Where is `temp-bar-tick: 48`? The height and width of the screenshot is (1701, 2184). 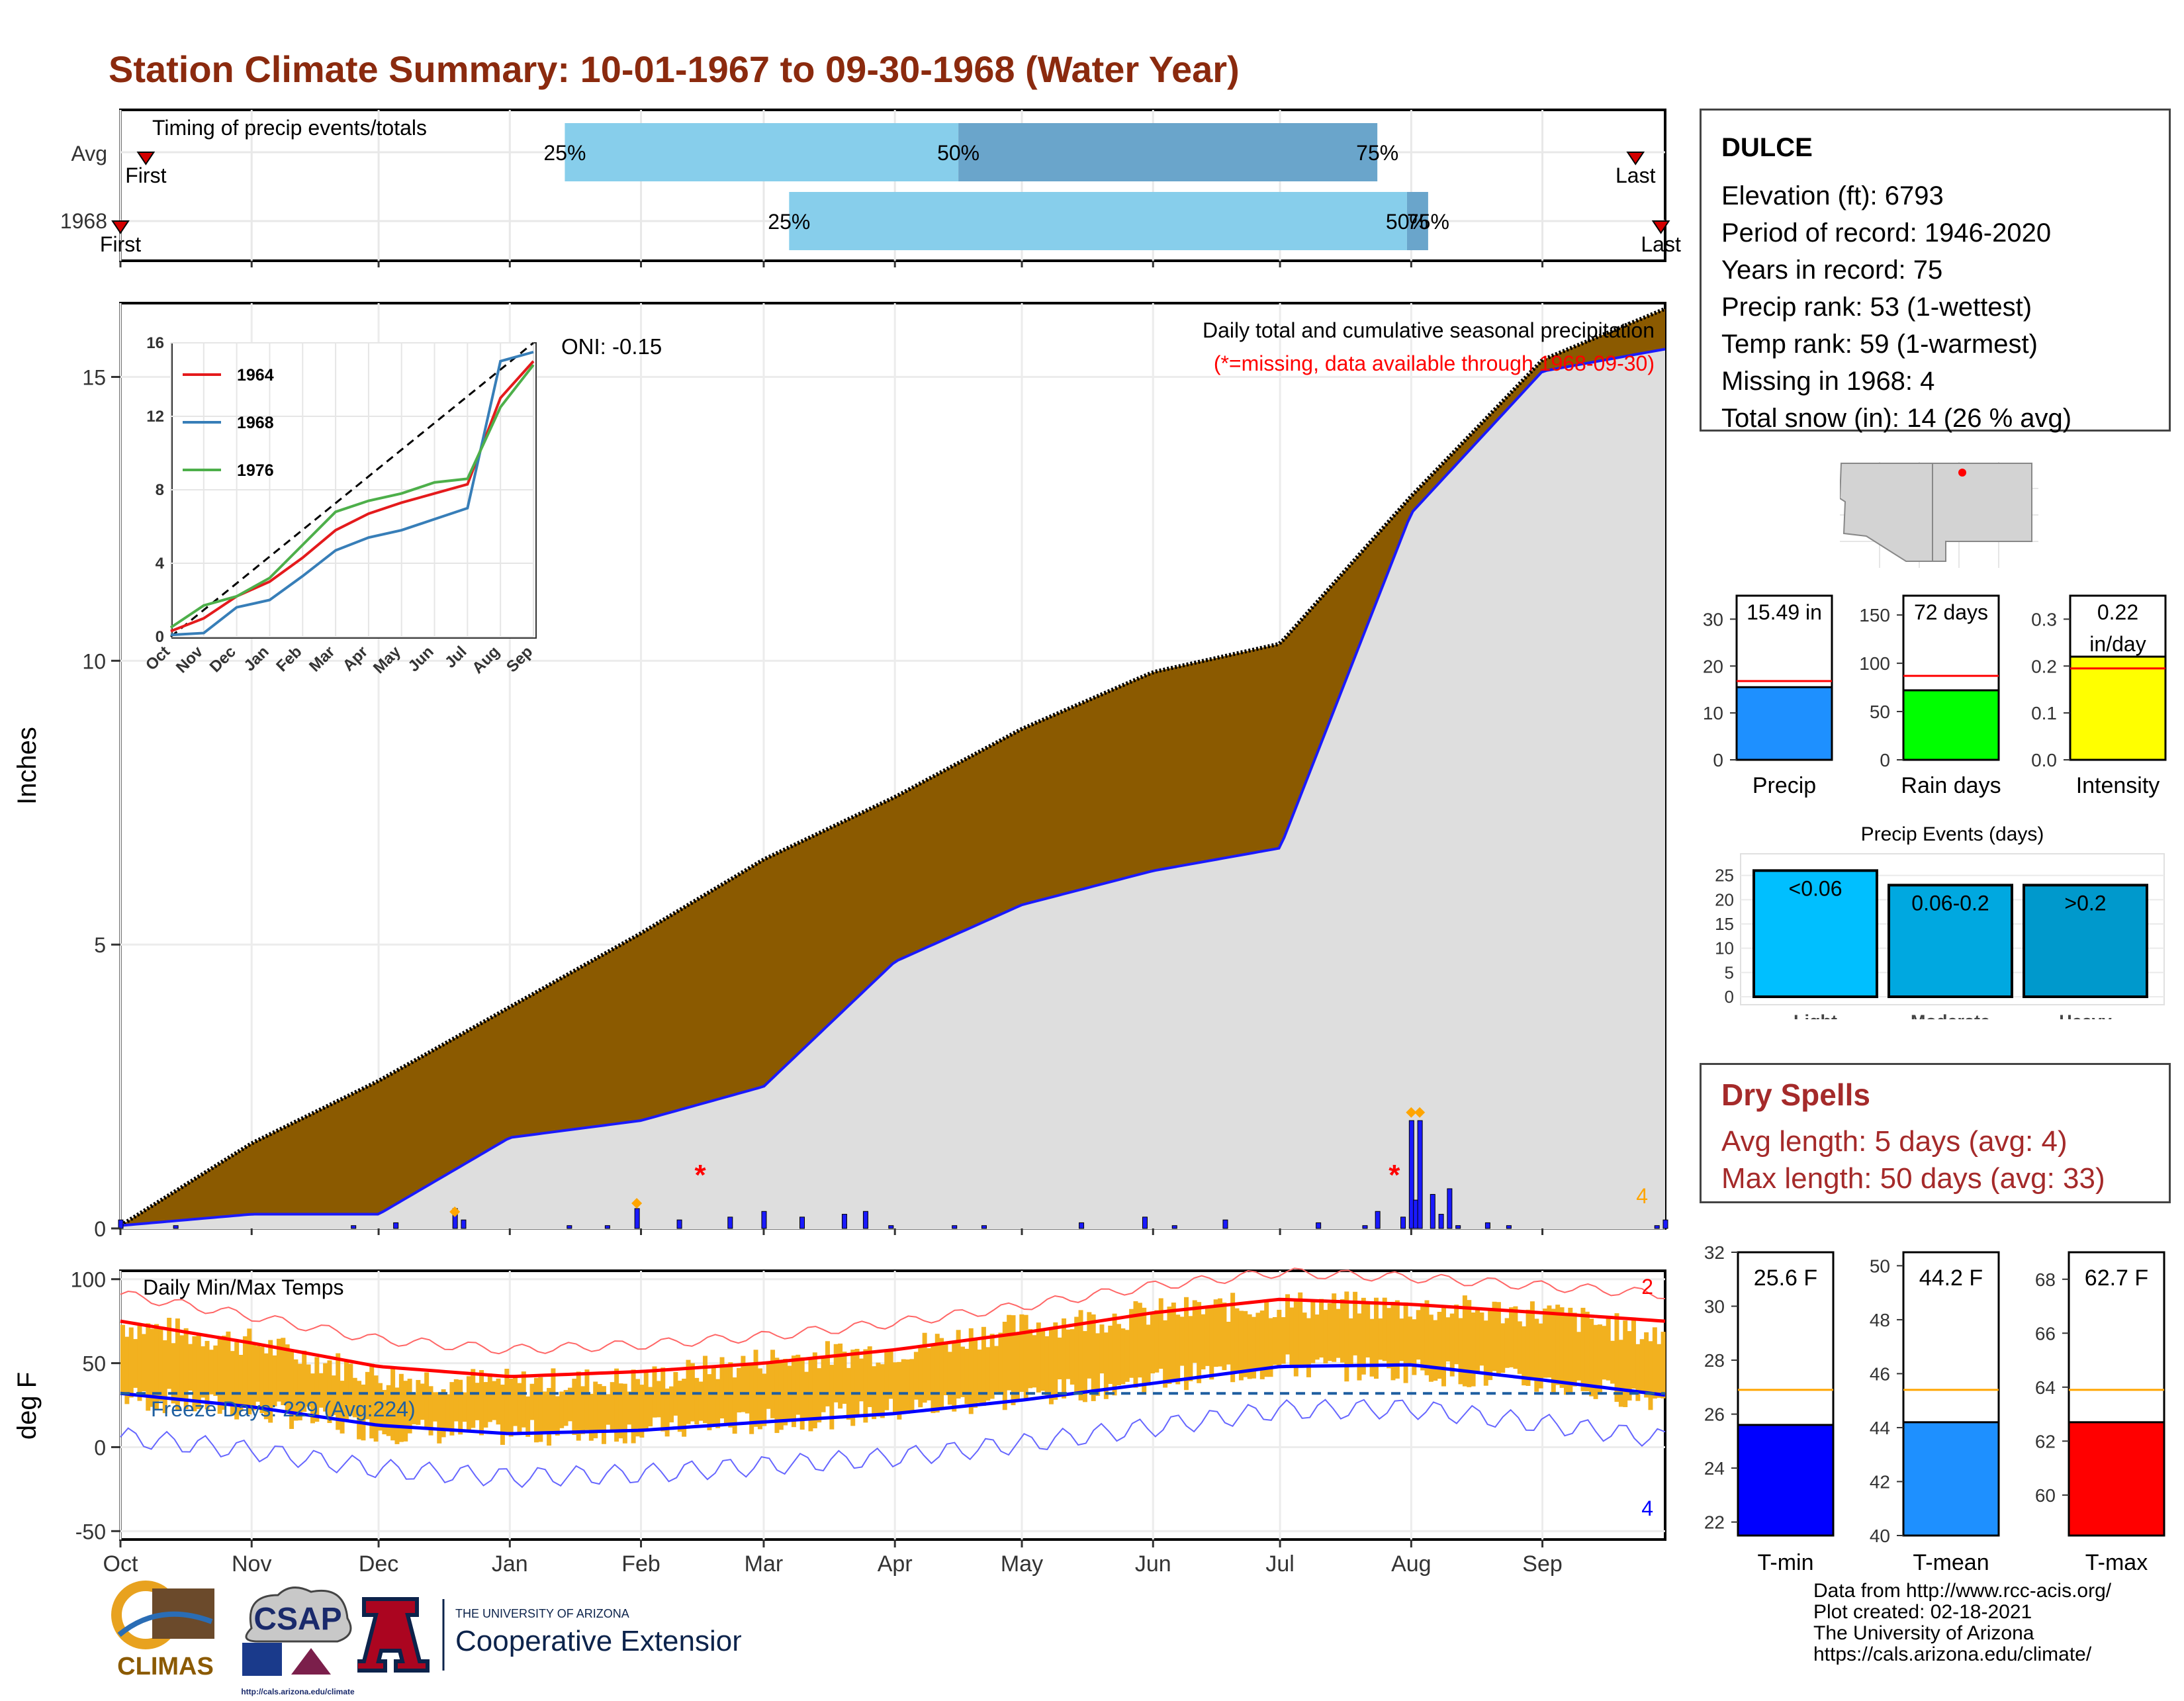 temp-bar-tick: 48 is located at coordinates (1880, 1320).